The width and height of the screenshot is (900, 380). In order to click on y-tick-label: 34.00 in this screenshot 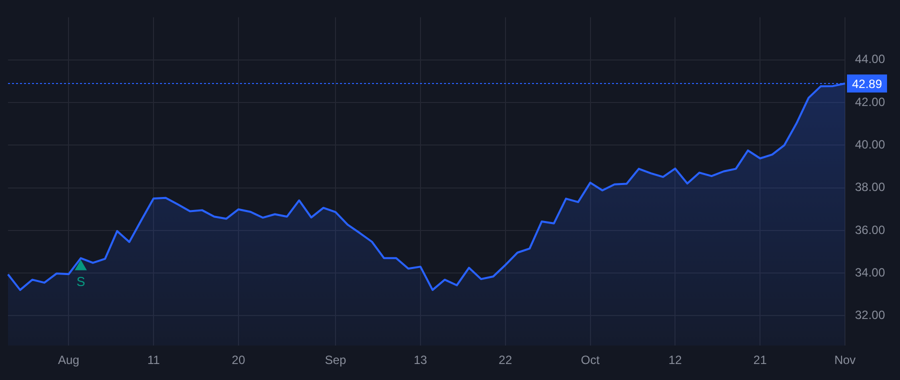, I will do `click(870, 272)`.